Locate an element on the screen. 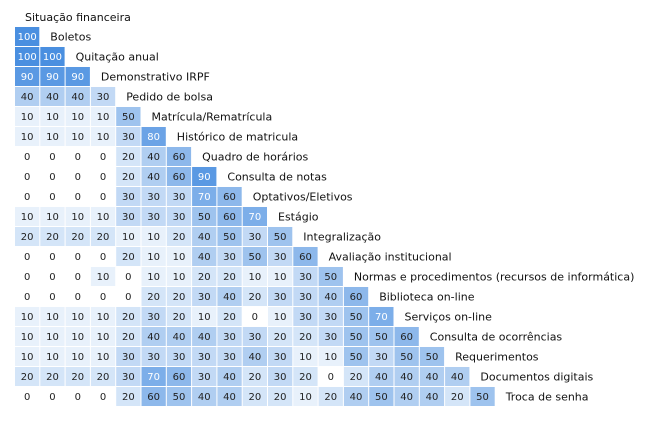 This screenshot has width=666, height=435. row-label: Boletos is located at coordinates (70, 37).